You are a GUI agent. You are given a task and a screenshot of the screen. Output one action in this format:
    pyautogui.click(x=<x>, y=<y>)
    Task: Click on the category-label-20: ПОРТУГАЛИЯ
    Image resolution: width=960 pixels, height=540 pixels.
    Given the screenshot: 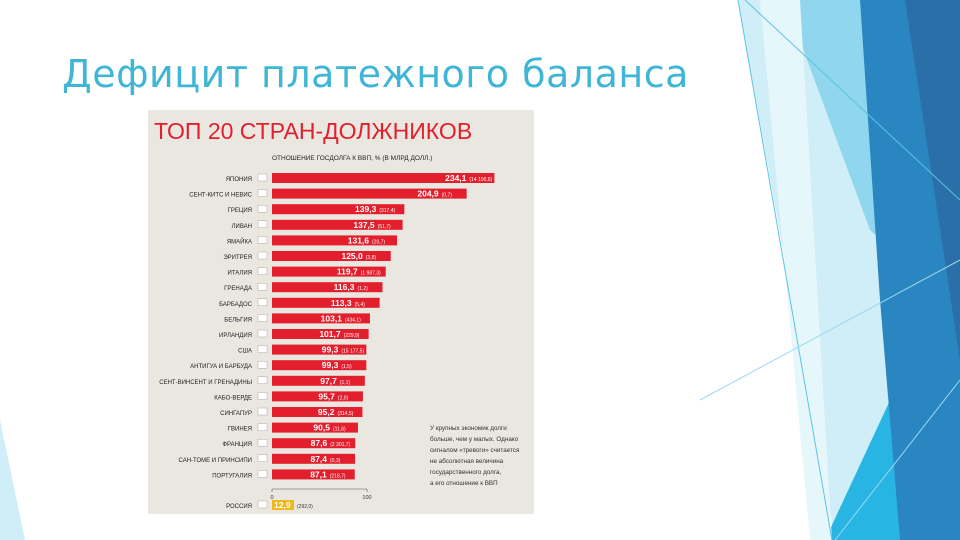 What is the action you would take?
    pyautogui.click(x=232, y=476)
    